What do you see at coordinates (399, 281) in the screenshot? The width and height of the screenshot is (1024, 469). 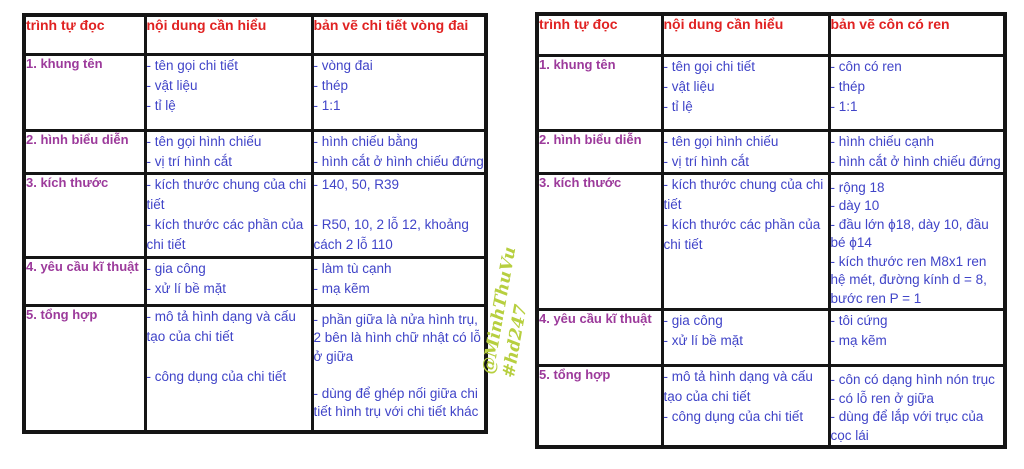 I see `row-drawing: - làm tù cạnh - mạ kẽm` at bounding box center [399, 281].